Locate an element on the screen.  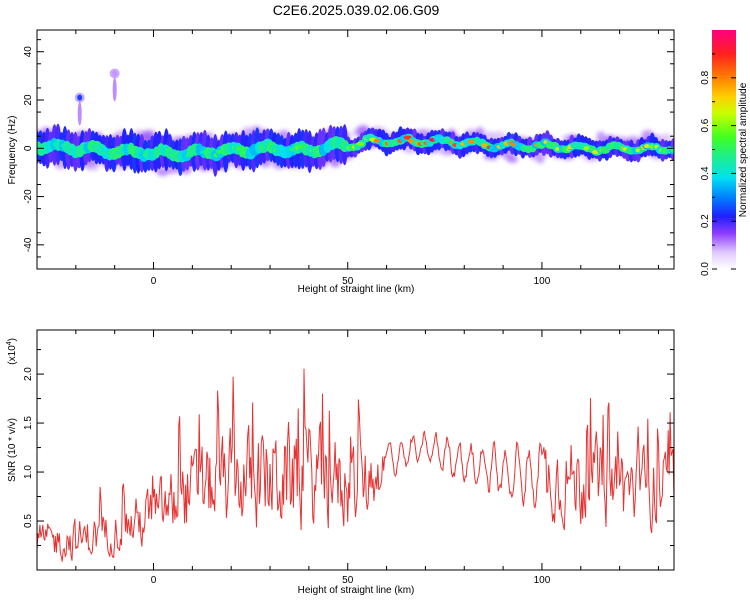
spectrogram-y-axis-label: Frequency (Hz) is located at coordinates (12, 150).